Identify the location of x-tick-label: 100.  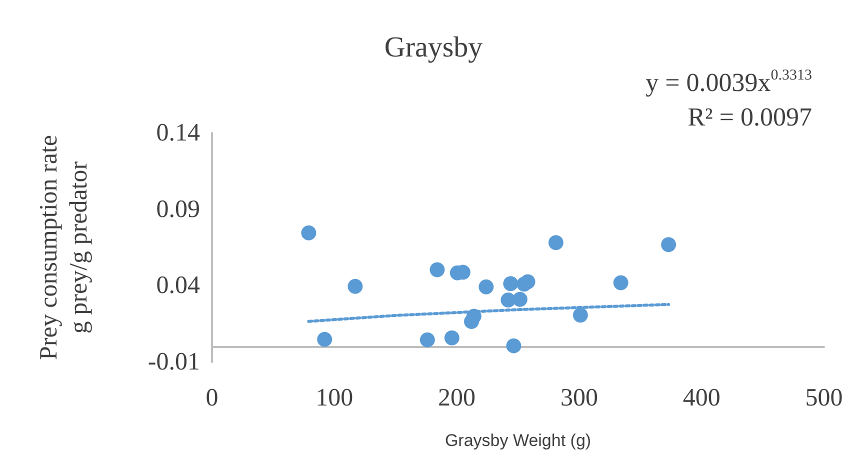
(335, 398).